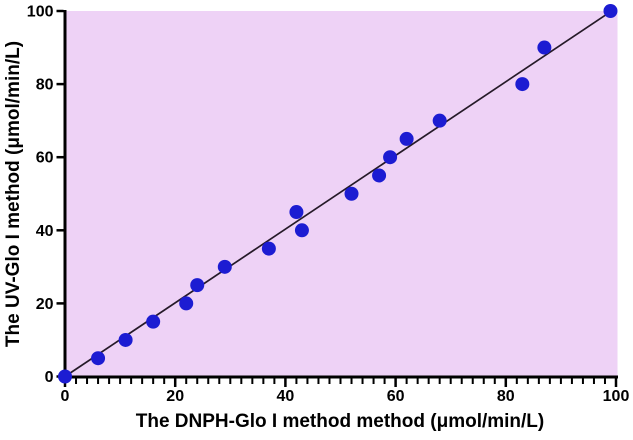 The width and height of the screenshot is (633, 440). What do you see at coordinates (45, 231) in the screenshot?
I see `y-tick-label: 40` at bounding box center [45, 231].